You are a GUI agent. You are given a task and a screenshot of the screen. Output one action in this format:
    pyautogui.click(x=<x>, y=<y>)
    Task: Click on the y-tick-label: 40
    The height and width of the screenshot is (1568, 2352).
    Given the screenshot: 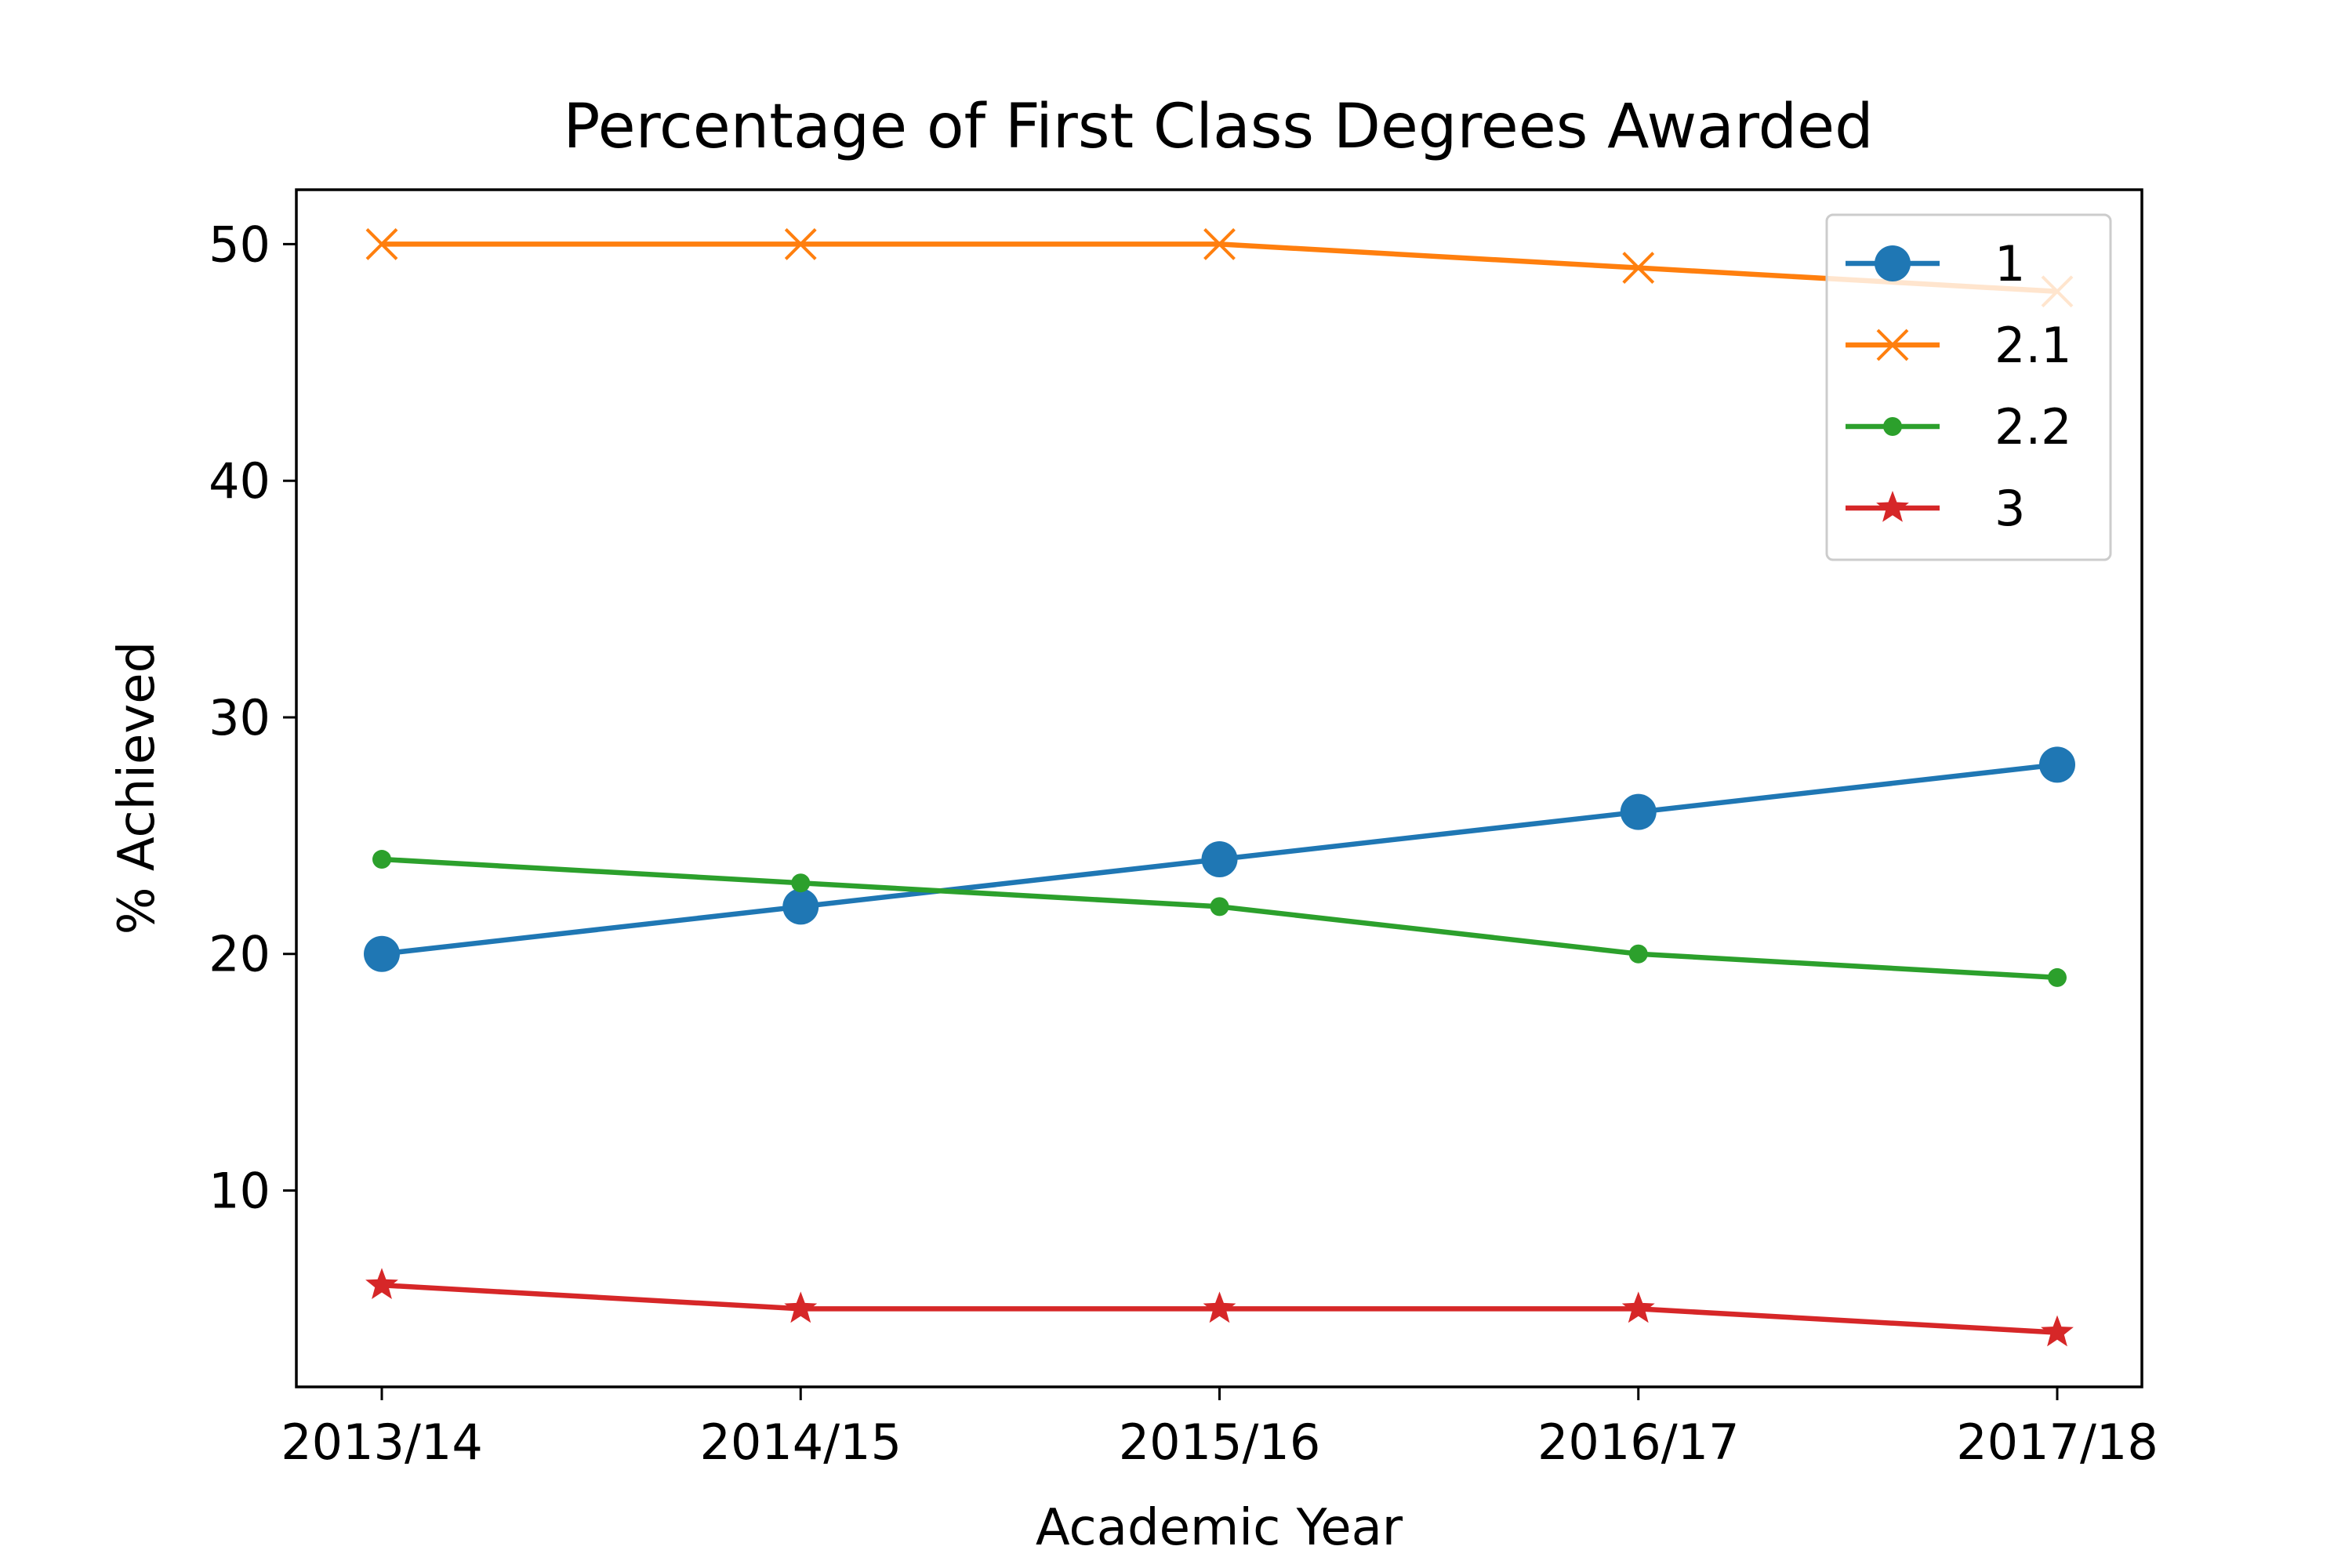 What is the action you would take?
    pyautogui.click(x=239, y=481)
    